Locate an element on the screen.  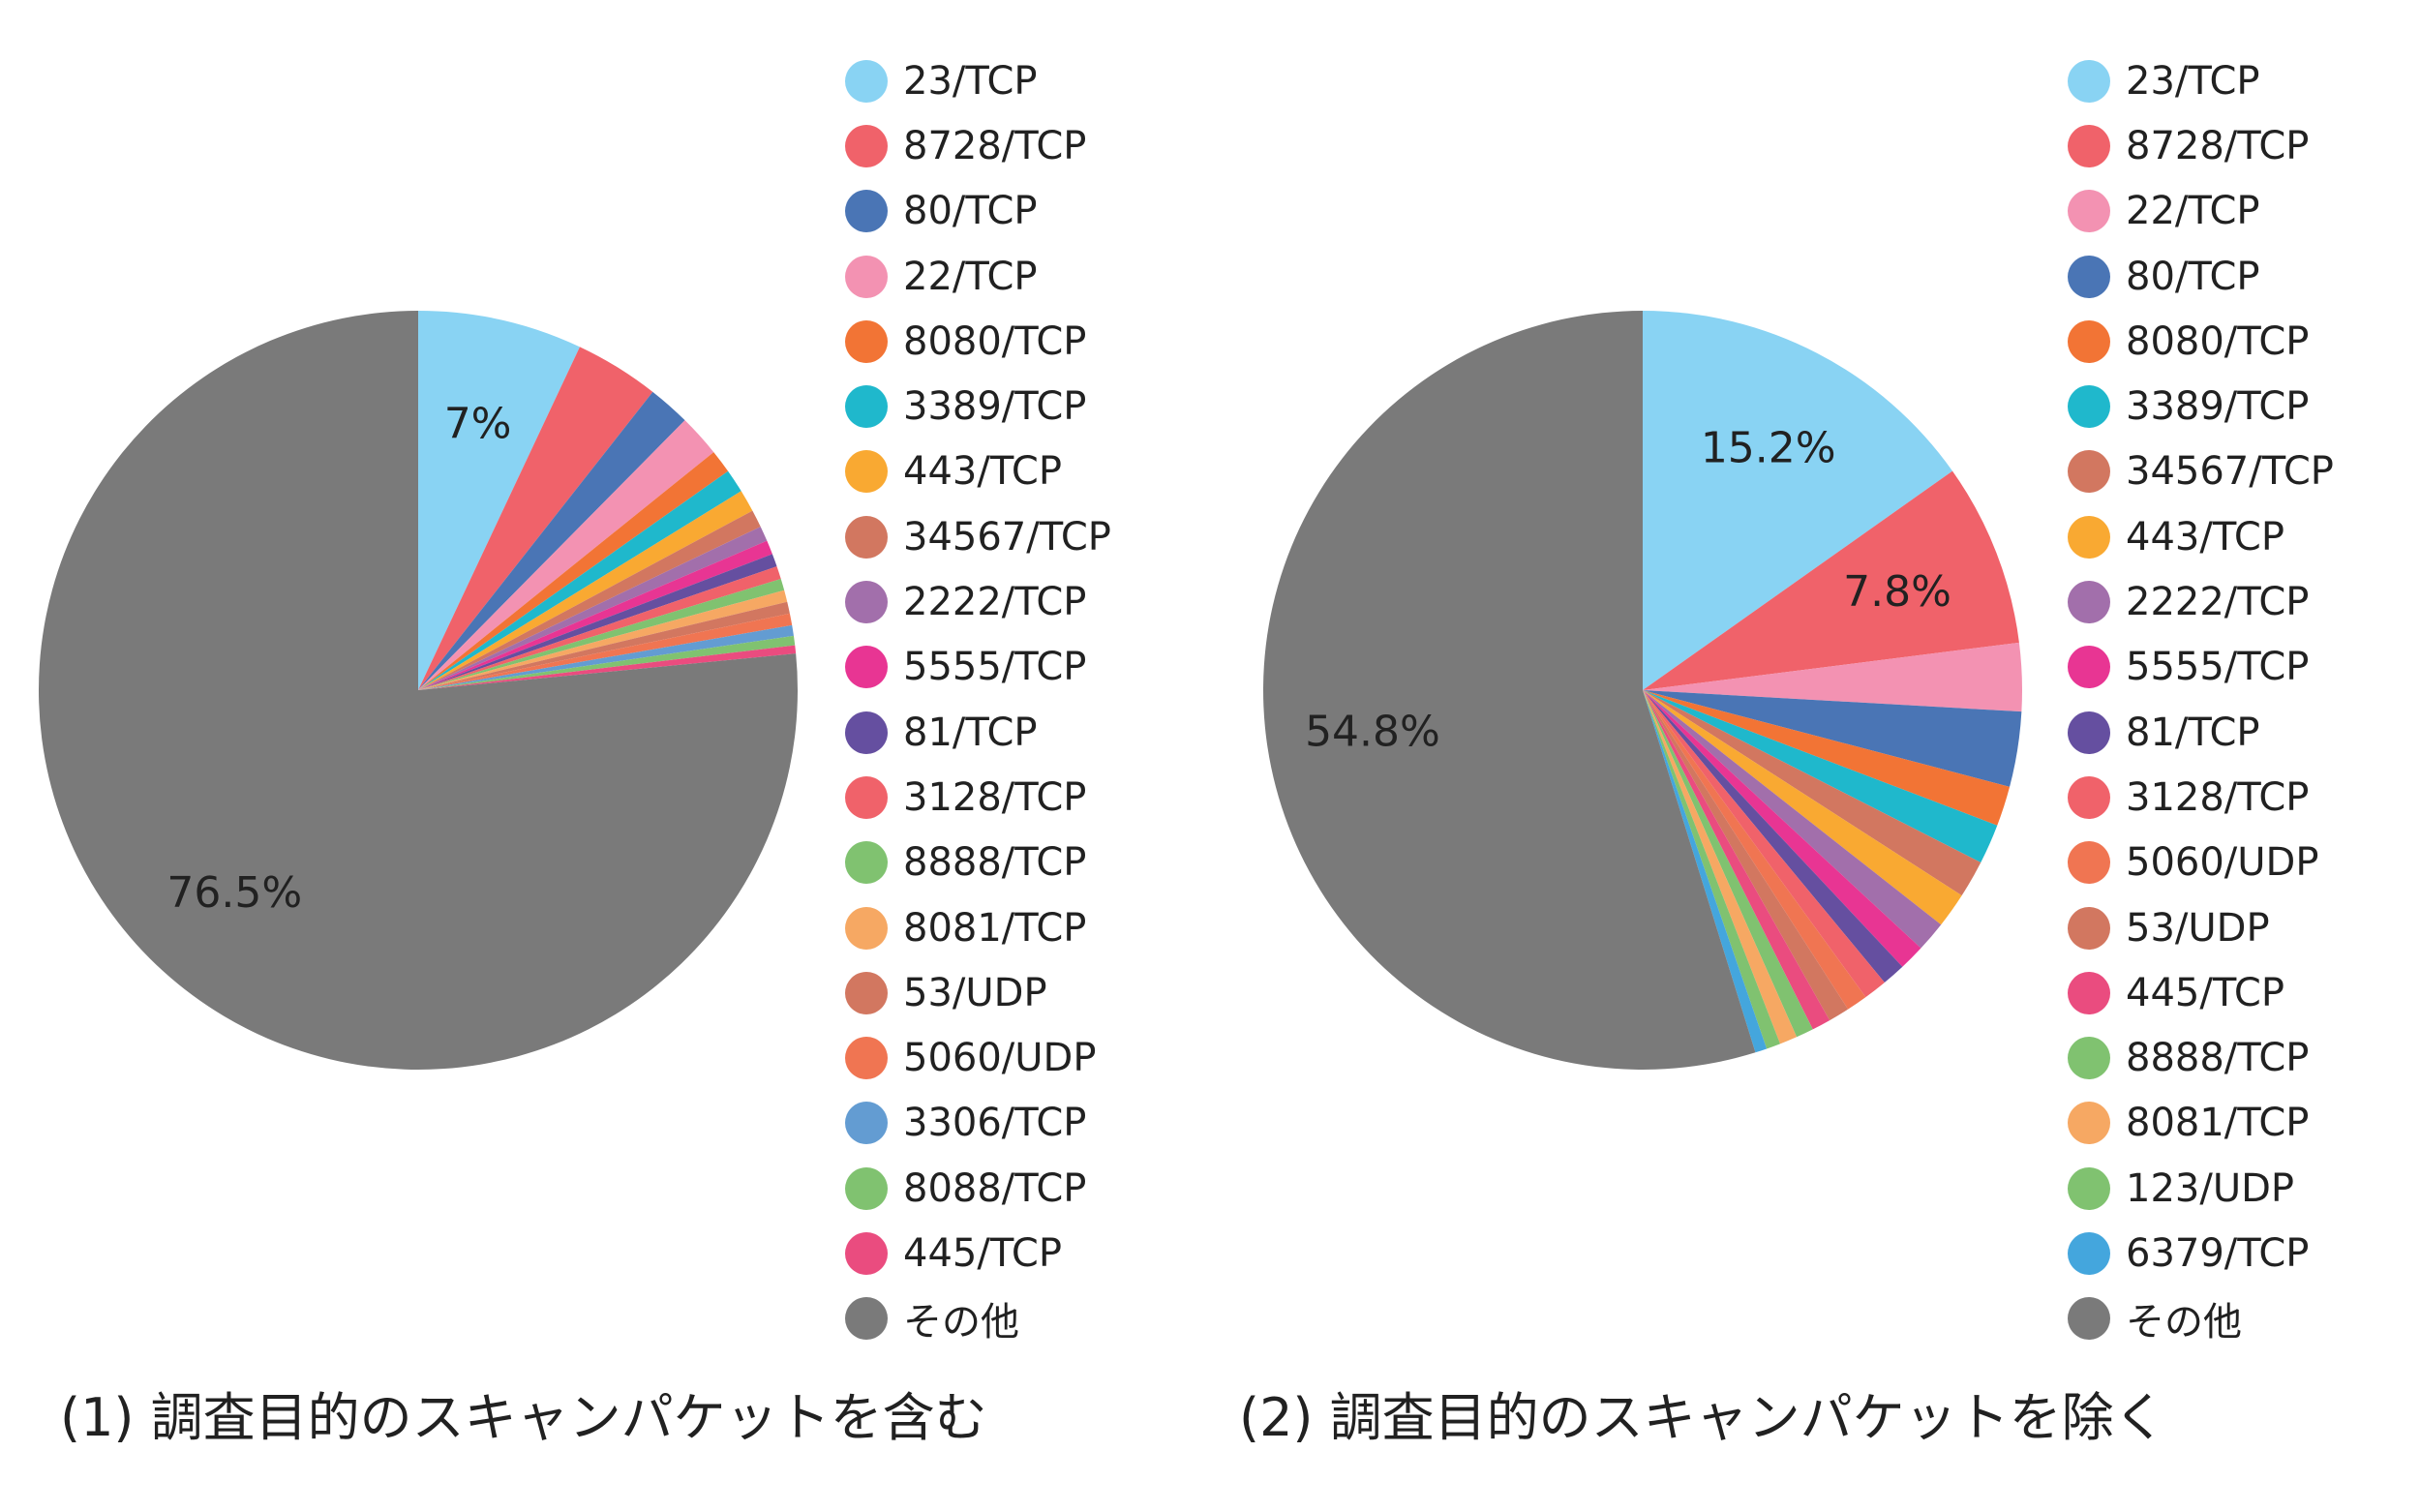
legend-label: 23/TCP is located at coordinates (970, 81).